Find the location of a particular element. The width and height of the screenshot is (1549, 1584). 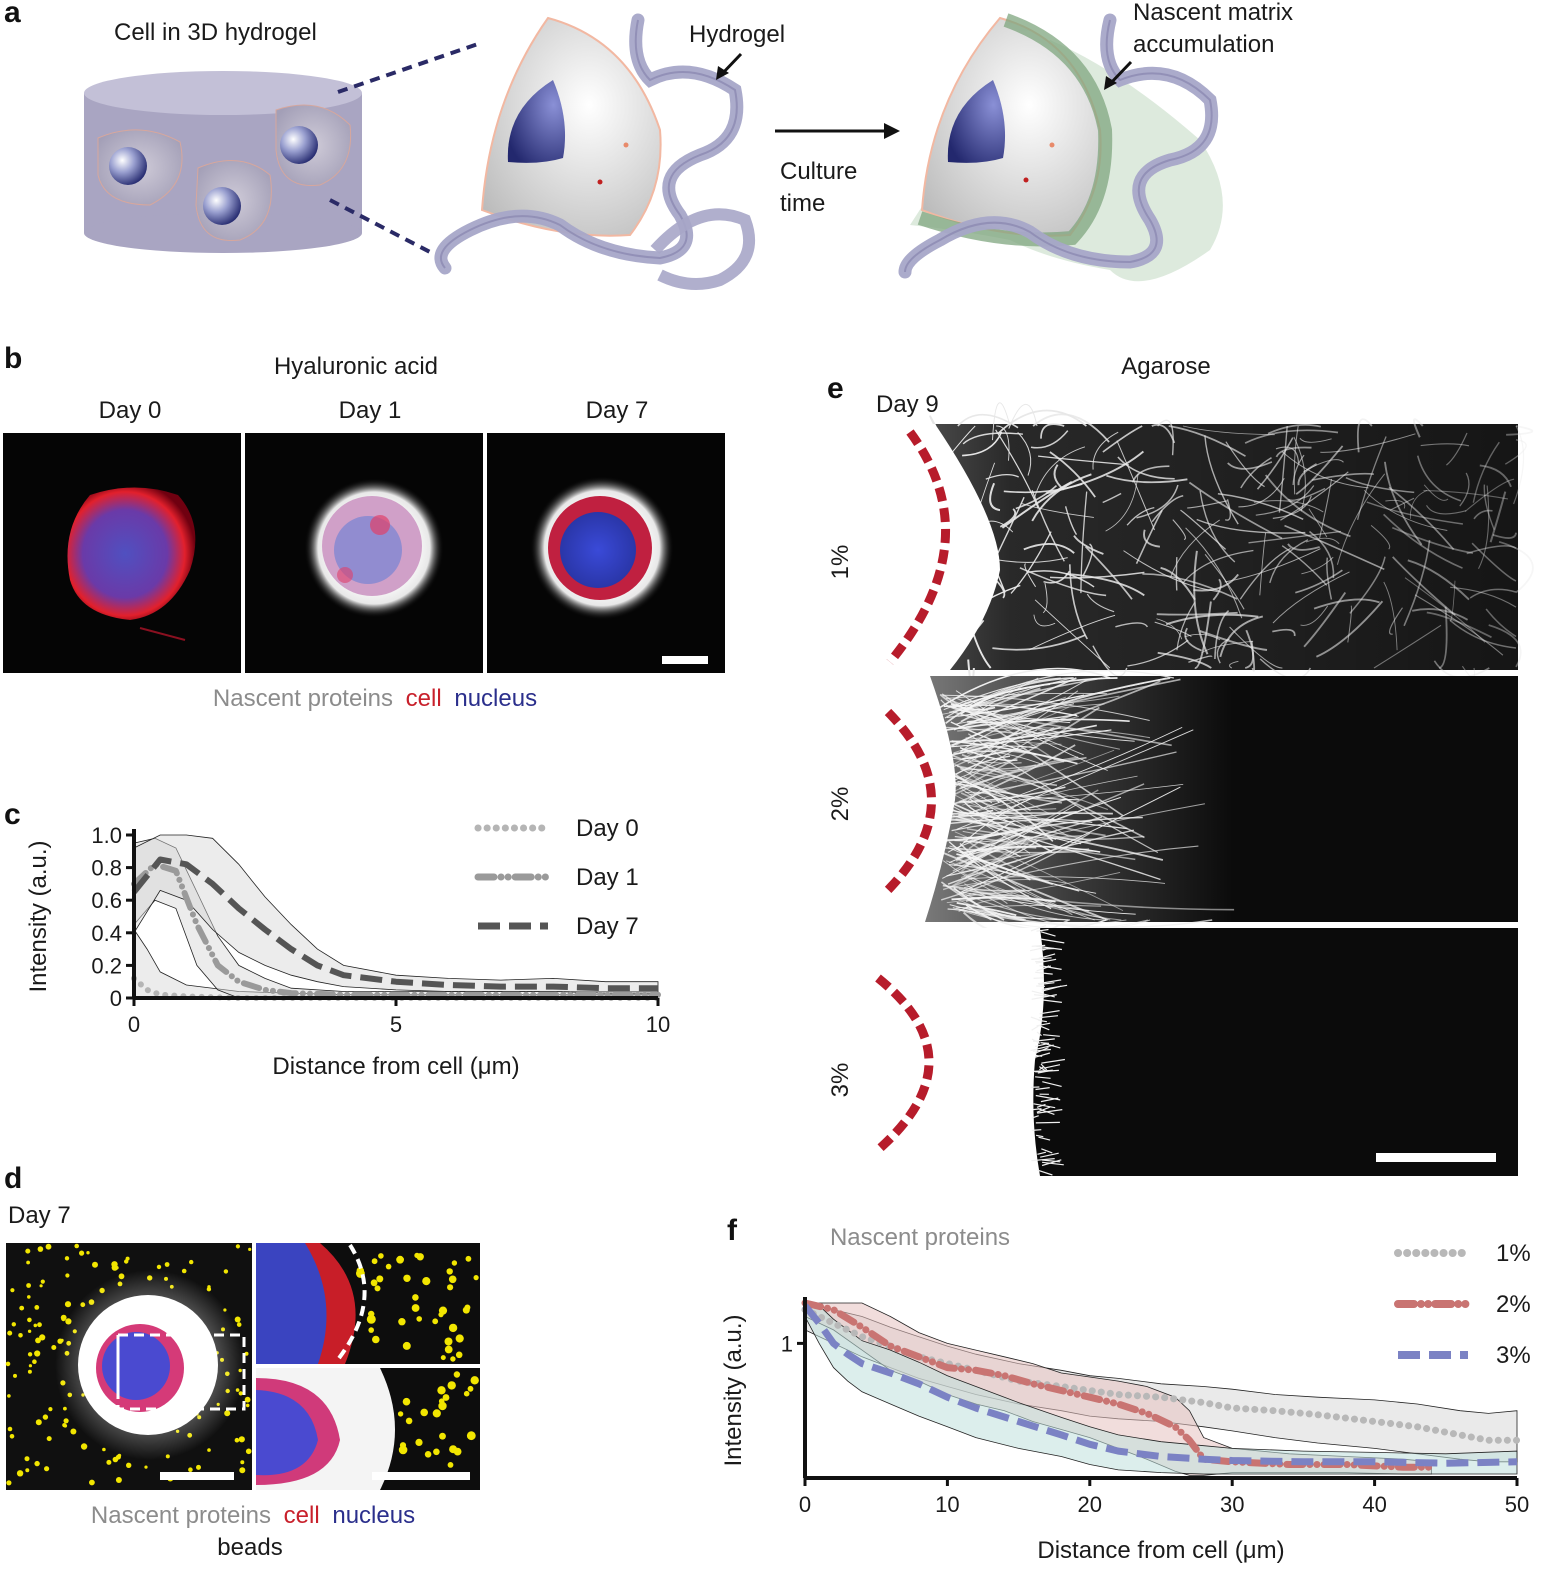

row-label-1pct: 1% is located at coordinates (840, 562).